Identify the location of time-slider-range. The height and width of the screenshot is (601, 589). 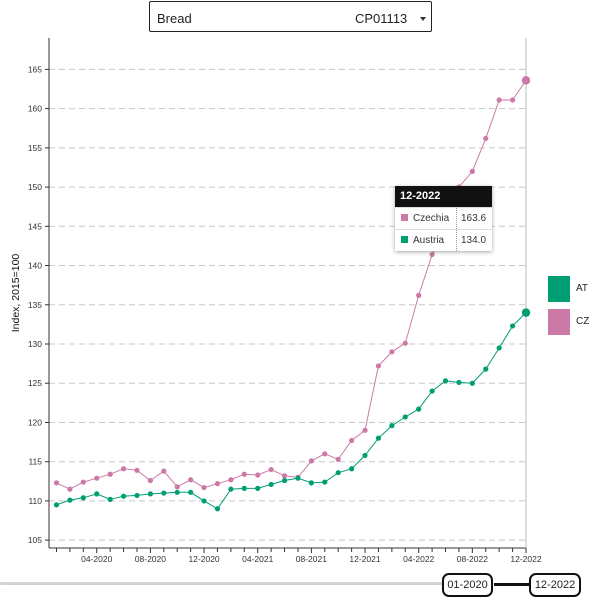
(512, 584).